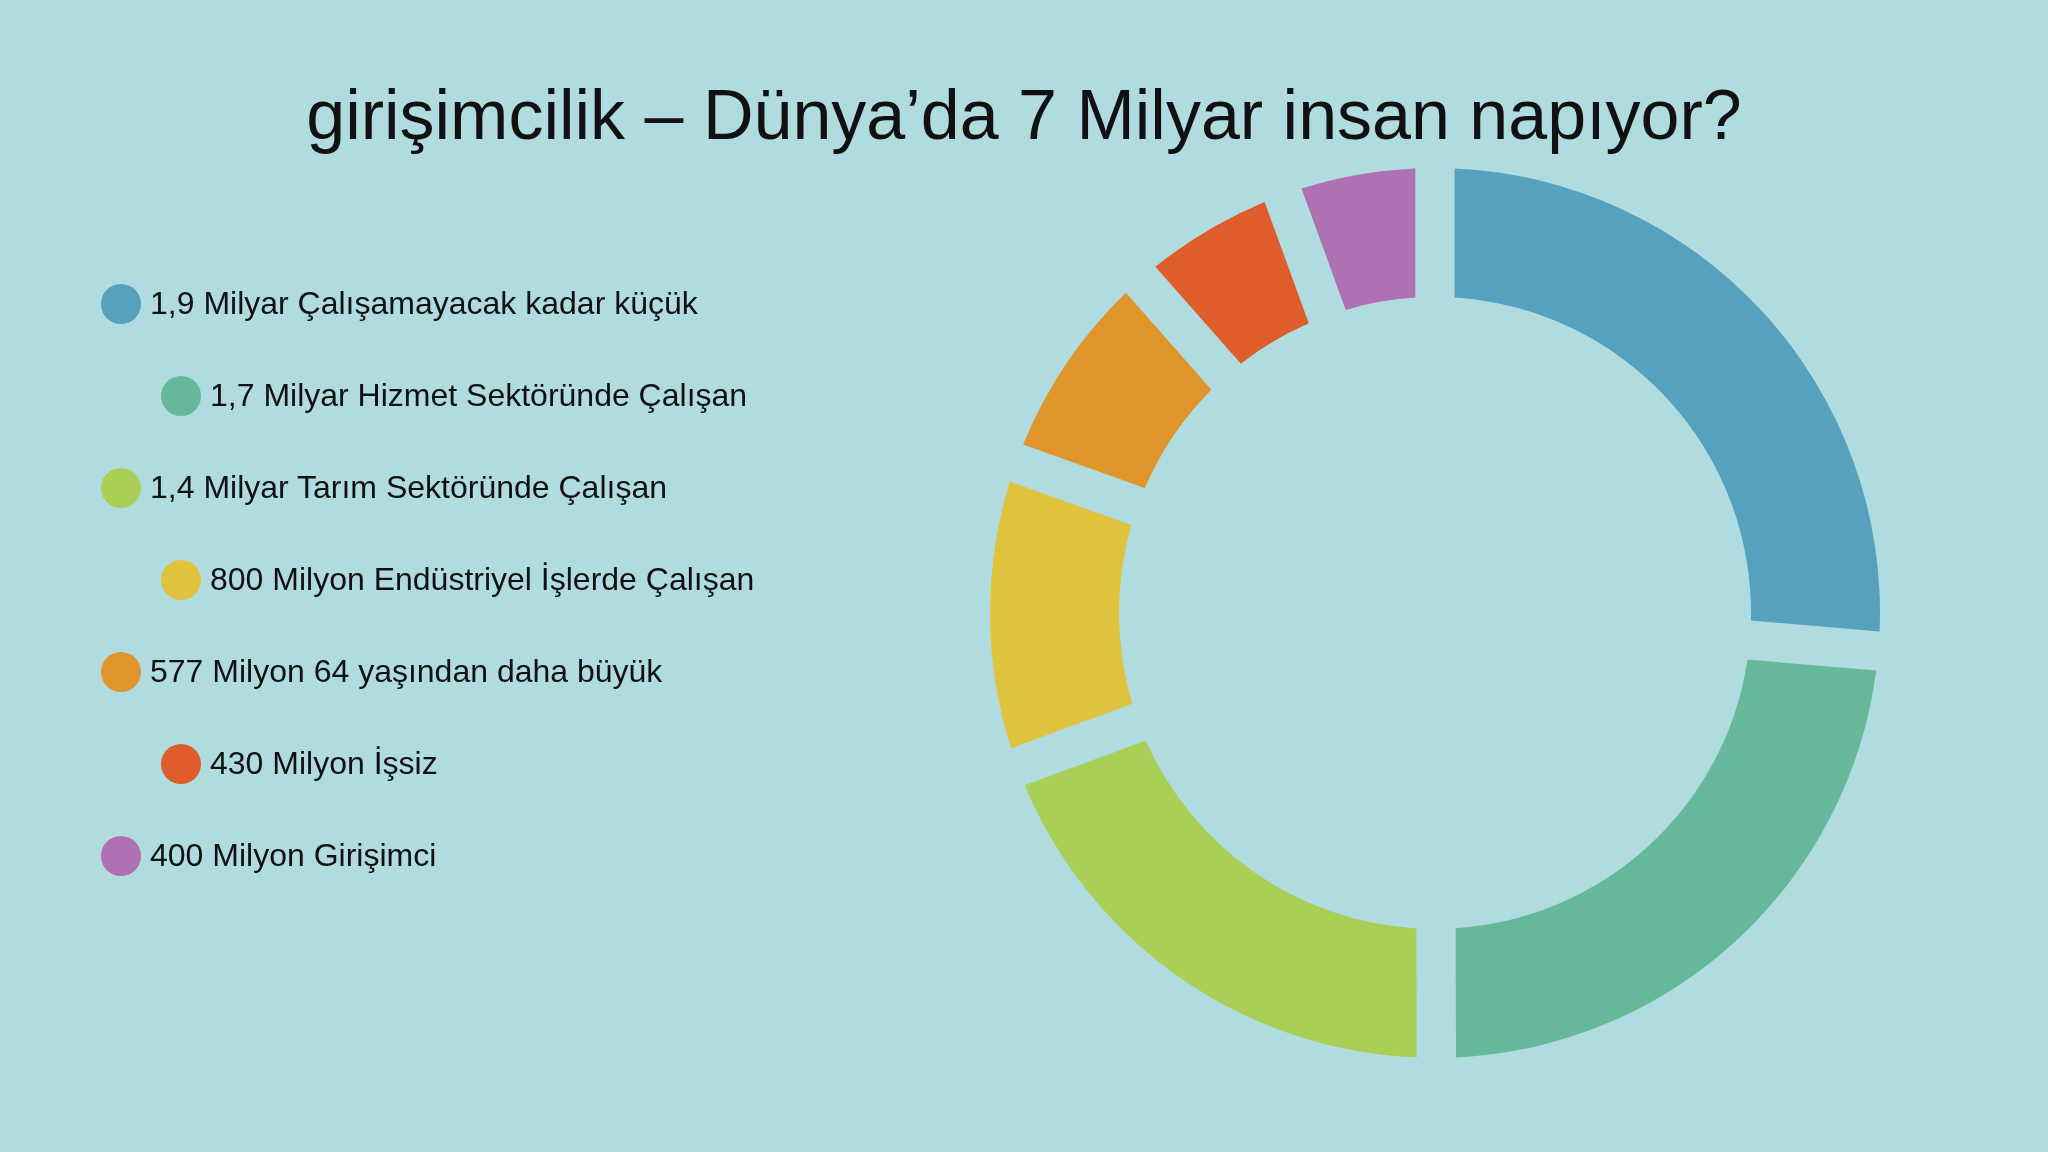 The height and width of the screenshot is (1152, 2048). Describe the element at coordinates (408, 487) in the screenshot. I see `legend-label: 1,4 Milyar Tarım Sektöründe Çalışan` at that location.